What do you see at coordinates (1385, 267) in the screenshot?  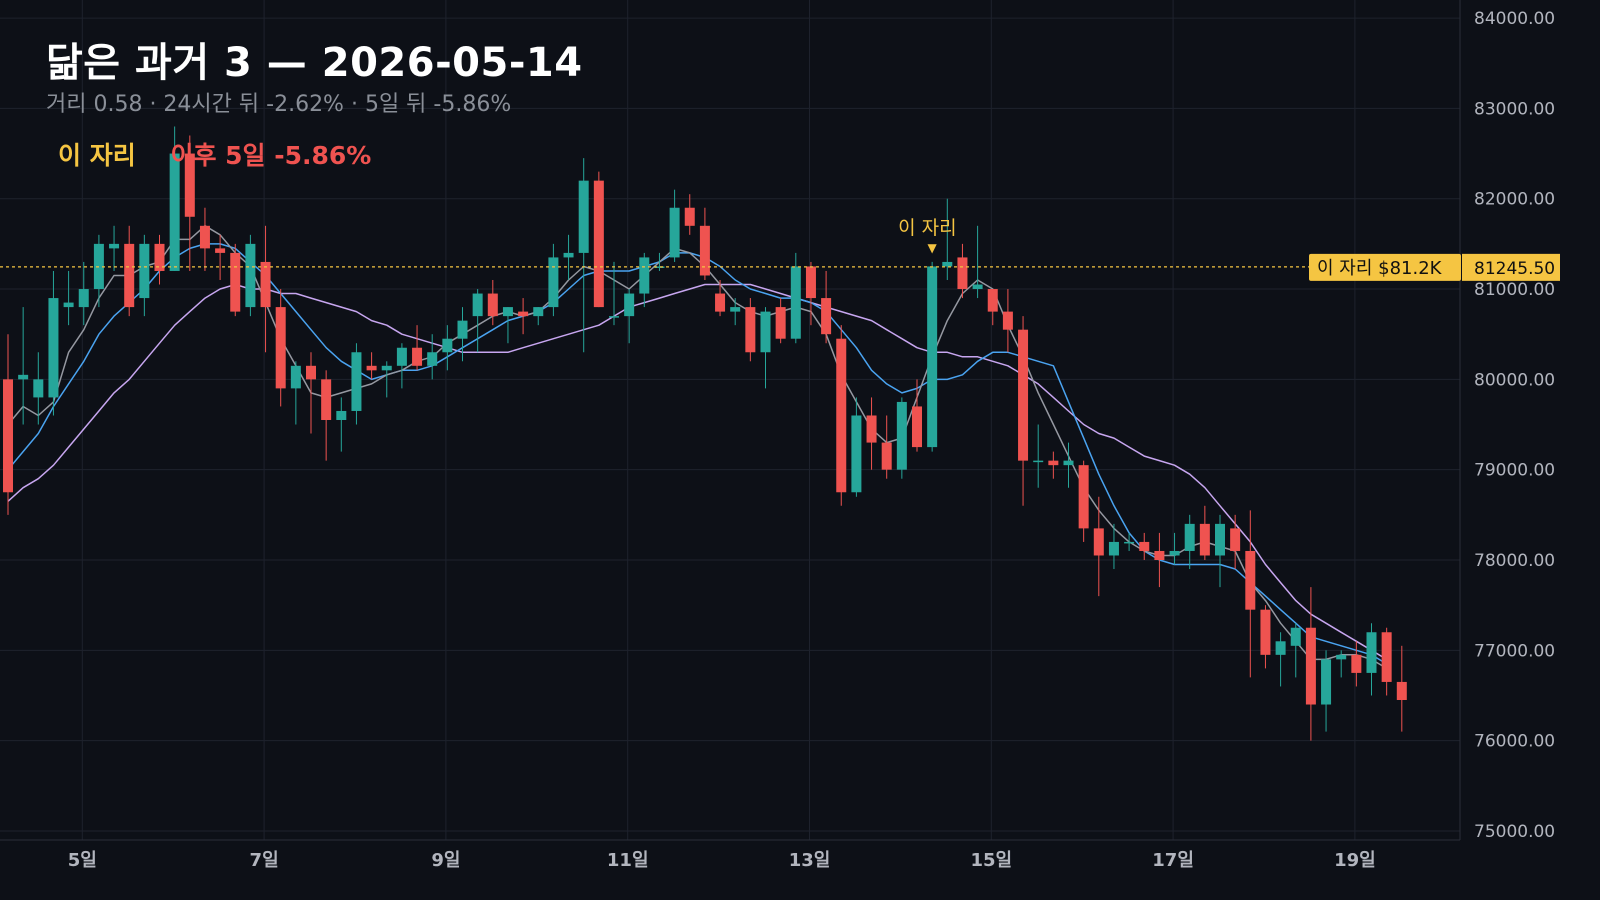 I see `level-tag-bg` at bounding box center [1385, 267].